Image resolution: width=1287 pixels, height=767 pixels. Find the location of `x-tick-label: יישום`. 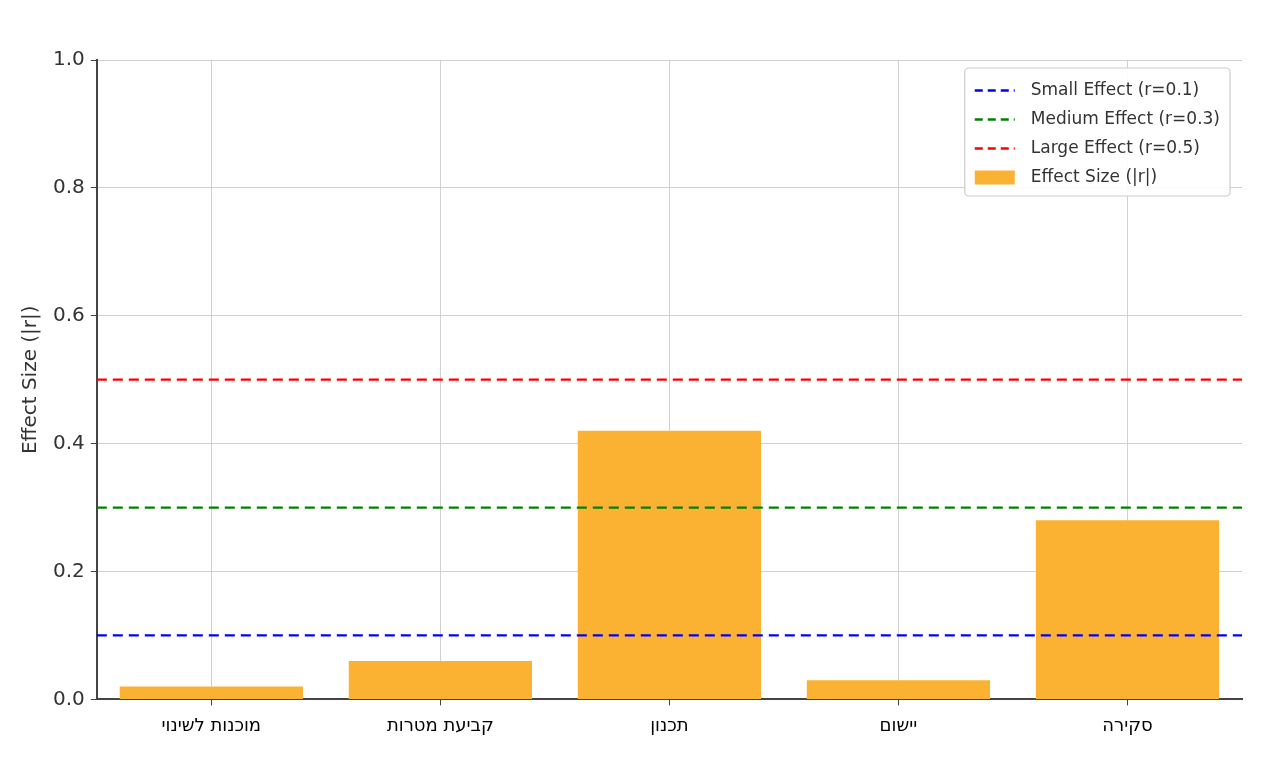

x-tick-label: יישום is located at coordinates (898, 724).